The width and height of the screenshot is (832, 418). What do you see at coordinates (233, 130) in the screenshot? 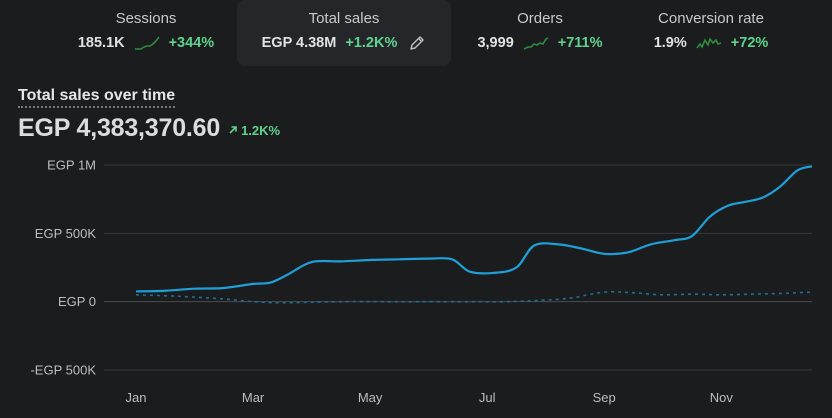
I see `arrow-up-right-icon` at bounding box center [233, 130].